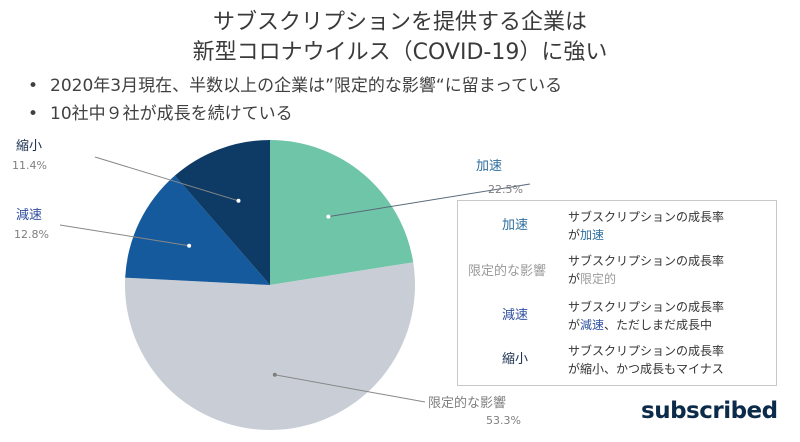 This screenshot has width=800, height=442. I want to click on legend-row-limited-impact: 限定的な影響 サブスクリプションの成長率 が限定的, so click(617, 272).